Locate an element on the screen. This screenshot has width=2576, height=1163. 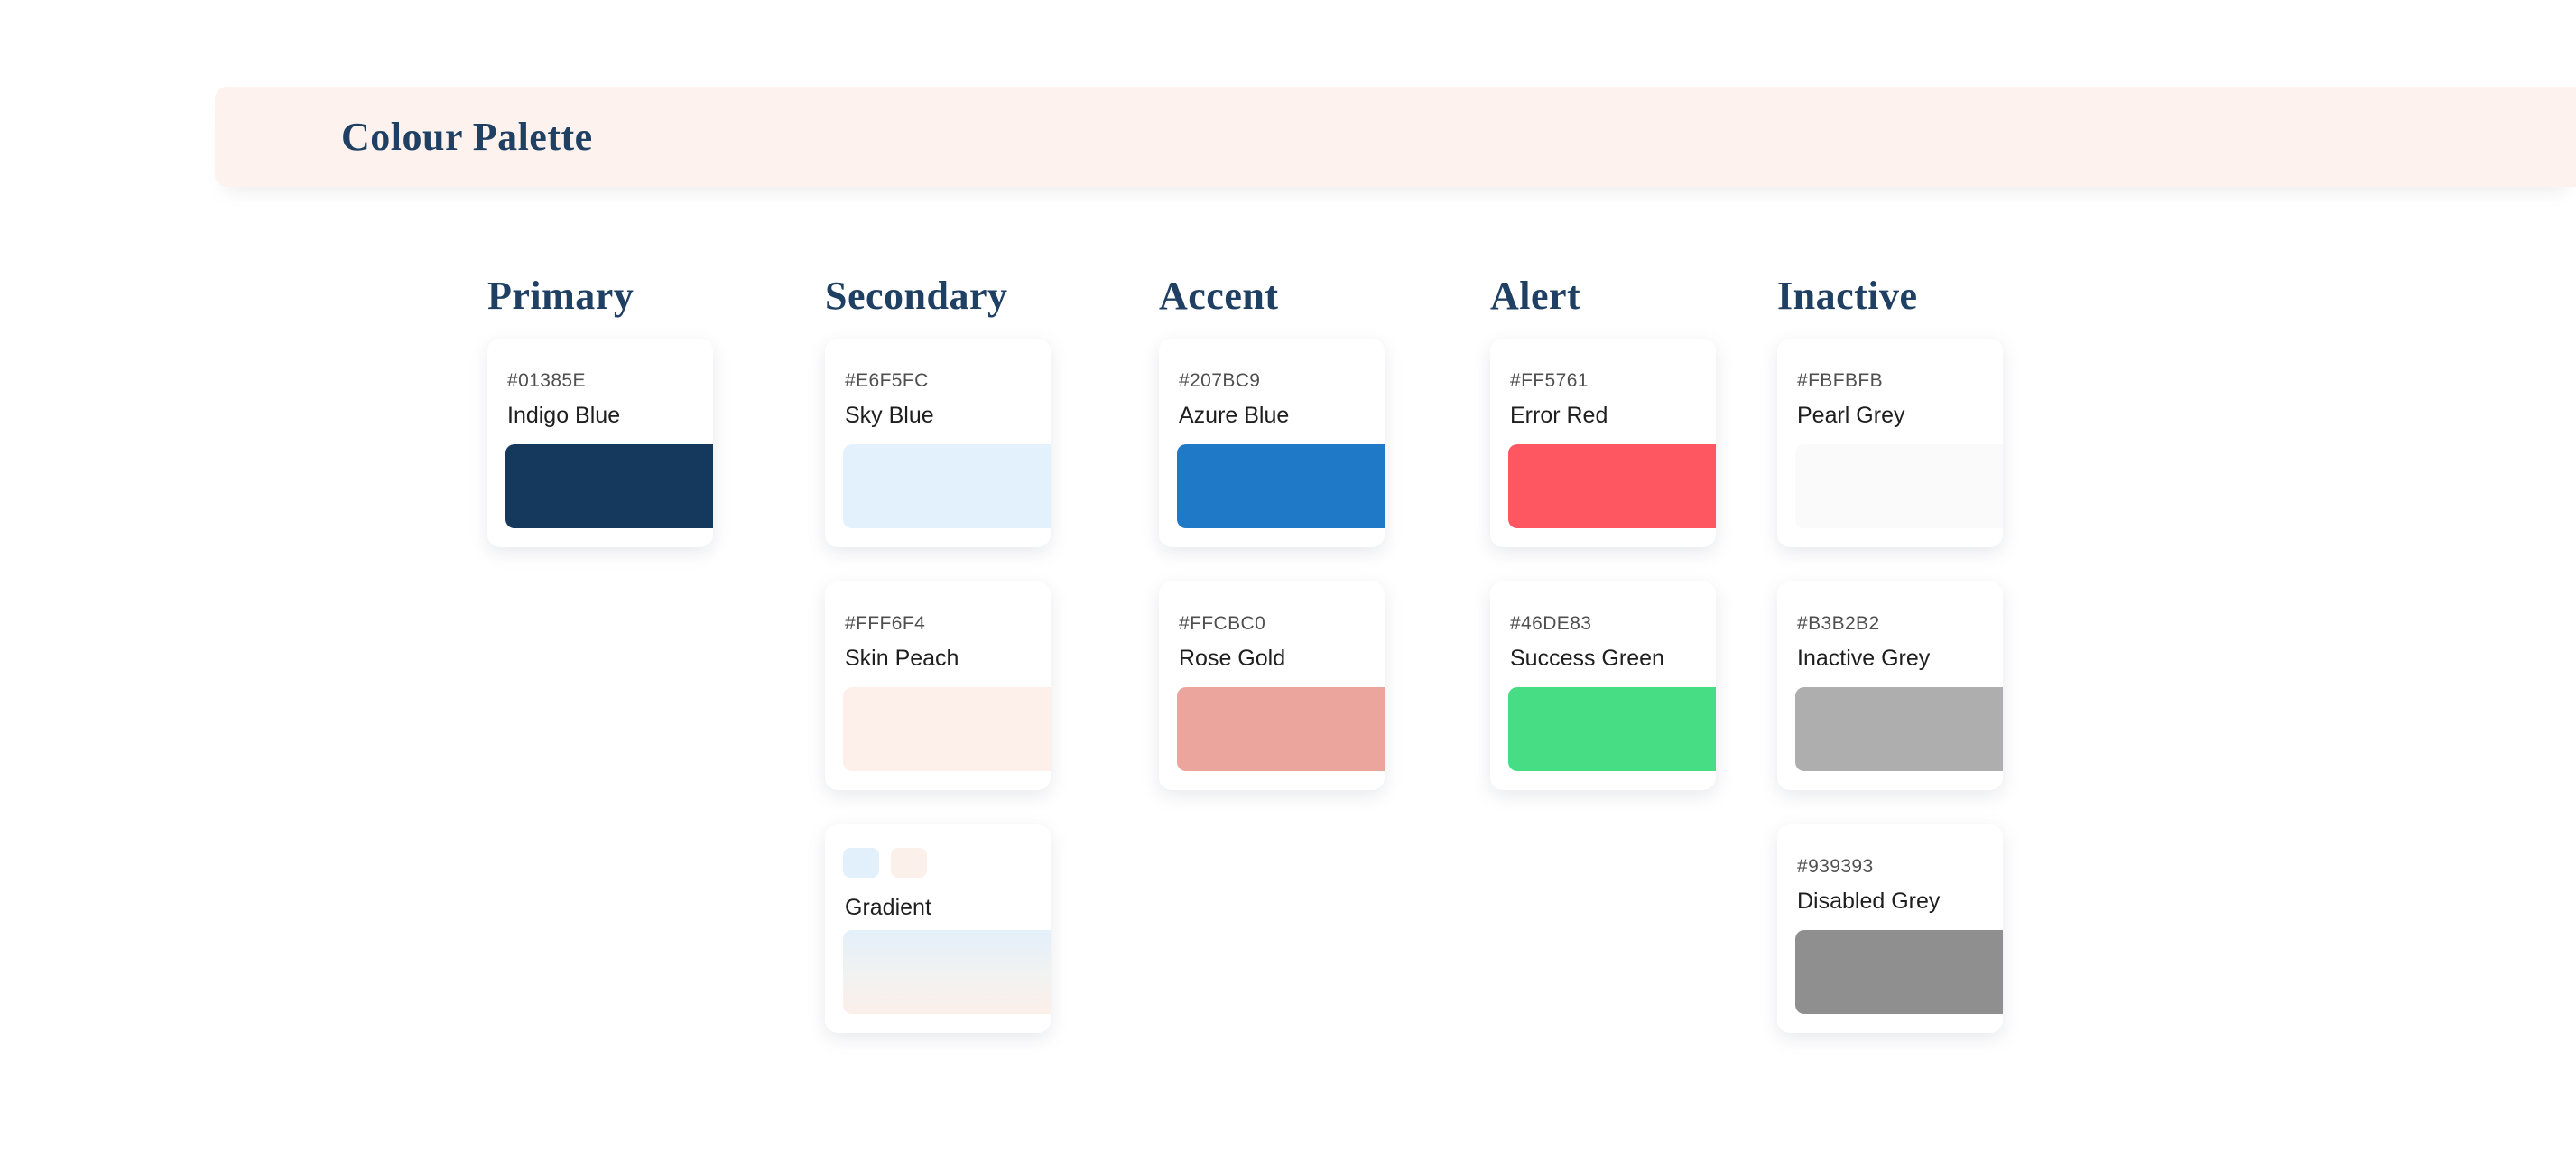
color-card-success-green: #46DE83 Success Green is located at coordinates (1603, 686).